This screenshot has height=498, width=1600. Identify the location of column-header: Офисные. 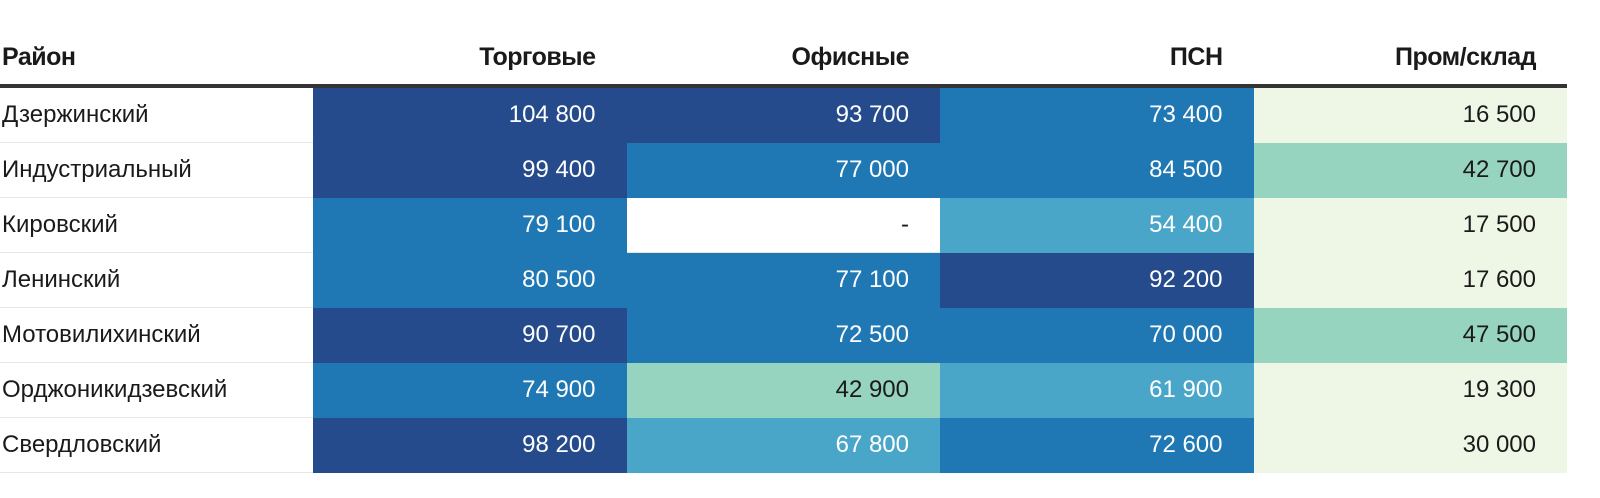
(783, 59).